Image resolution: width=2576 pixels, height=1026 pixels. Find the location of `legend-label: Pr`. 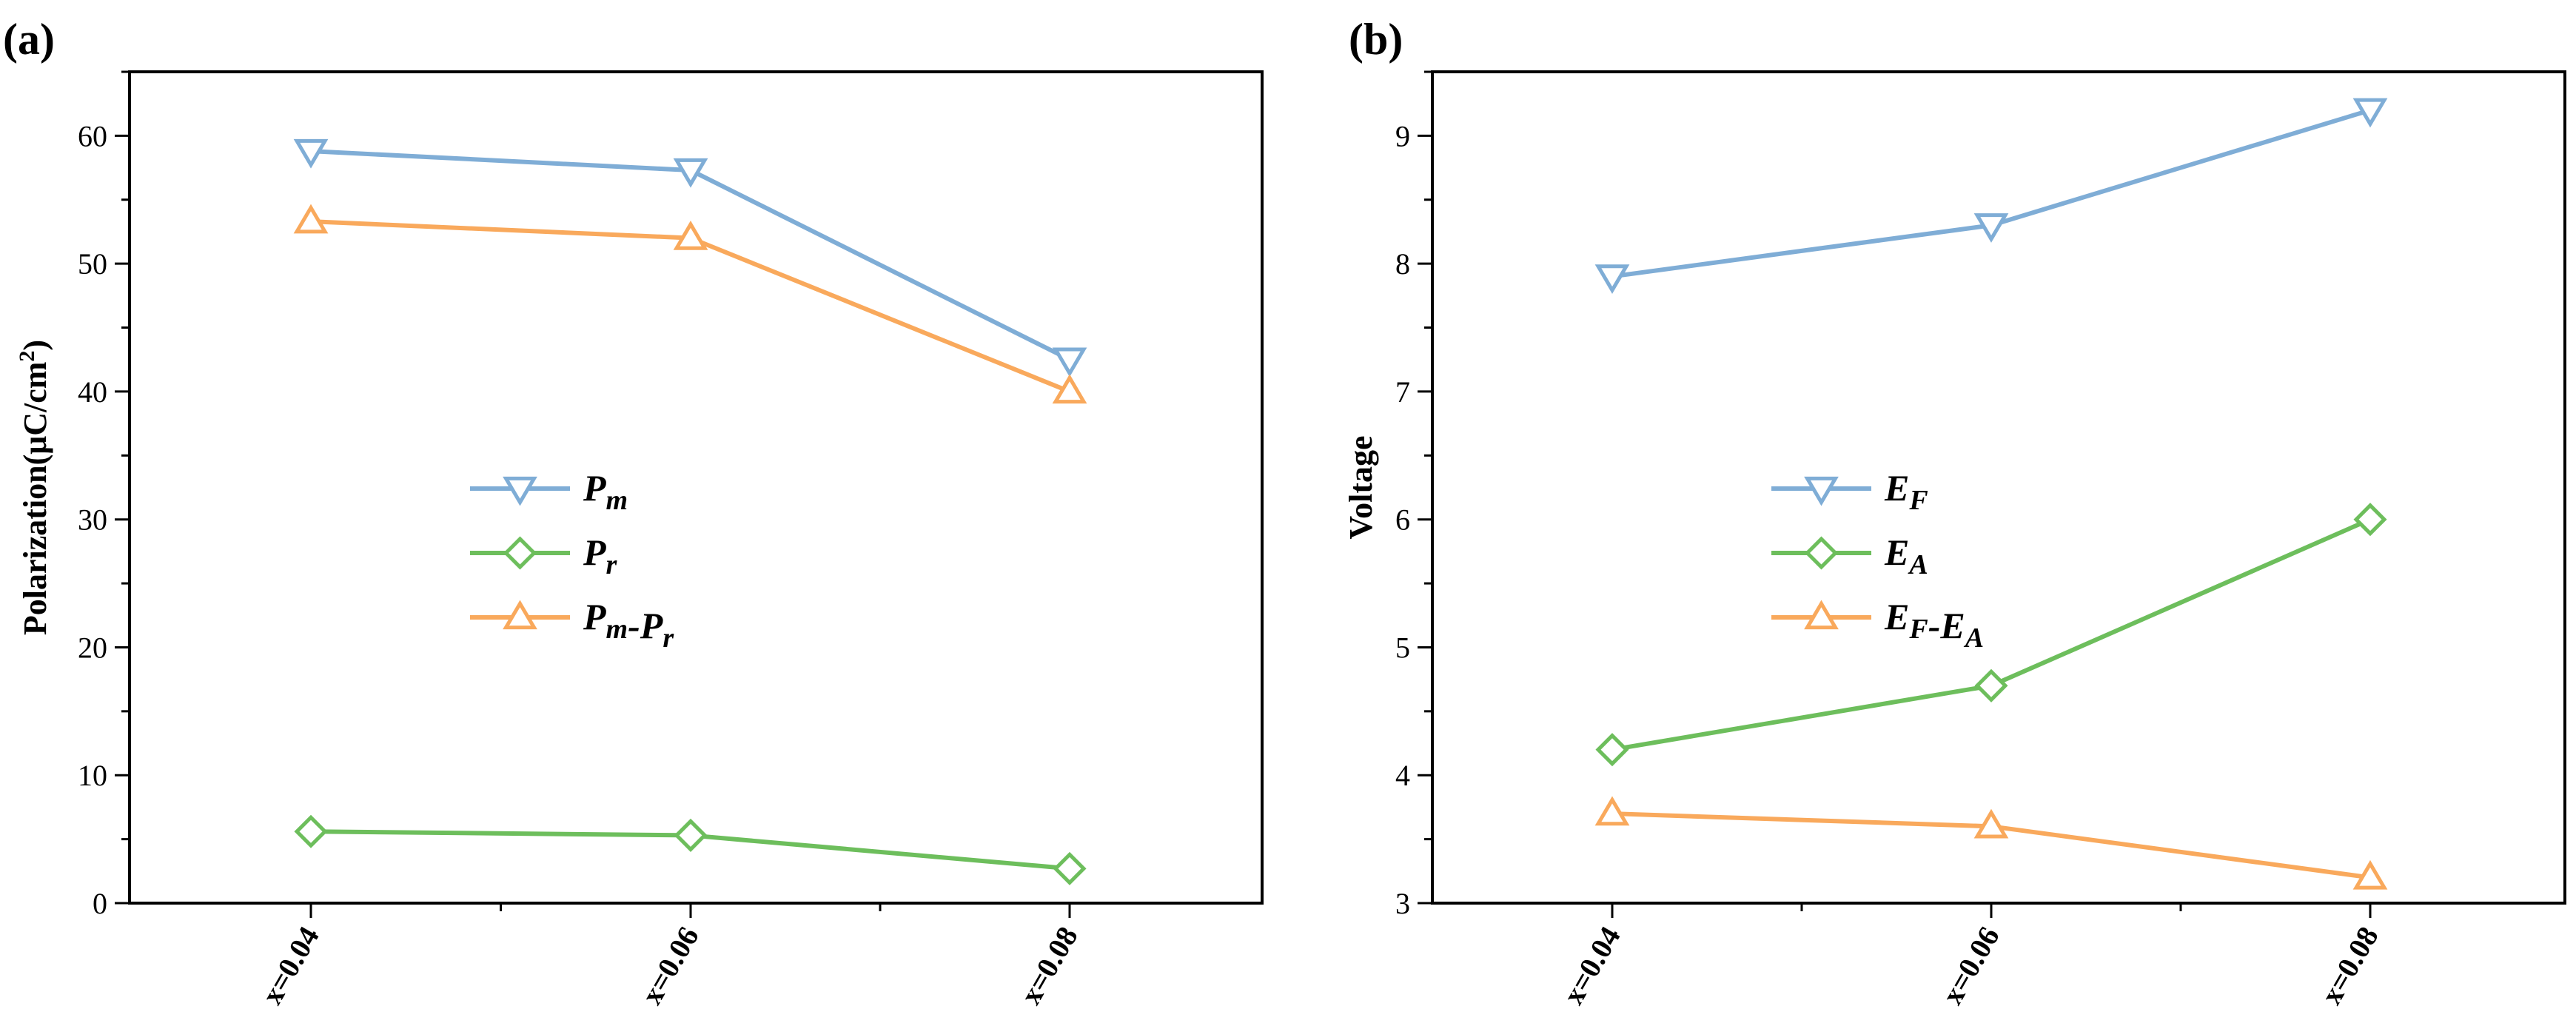

legend-label: Pr is located at coordinates (600, 556).